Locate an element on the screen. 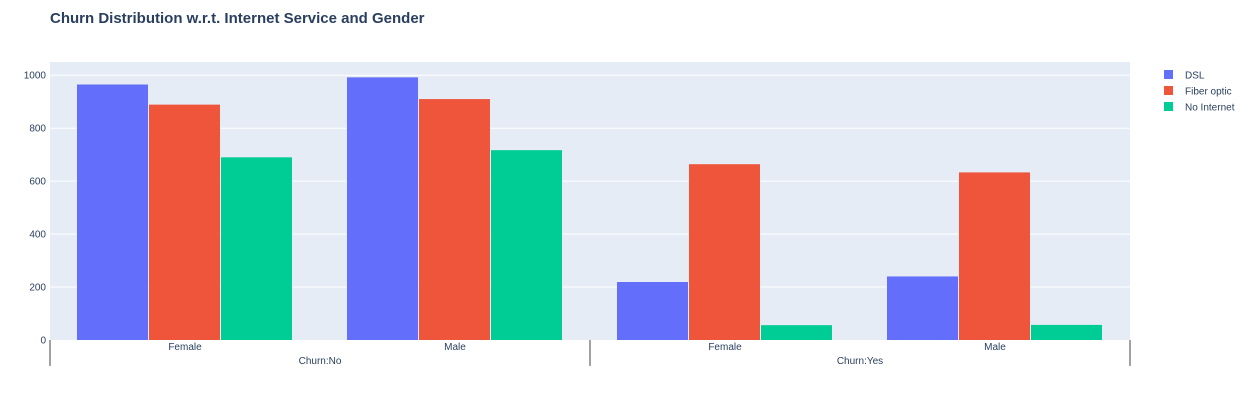 The image size is (1253, 407). y-tick-label: 0 is located at coordinates (43, 341).